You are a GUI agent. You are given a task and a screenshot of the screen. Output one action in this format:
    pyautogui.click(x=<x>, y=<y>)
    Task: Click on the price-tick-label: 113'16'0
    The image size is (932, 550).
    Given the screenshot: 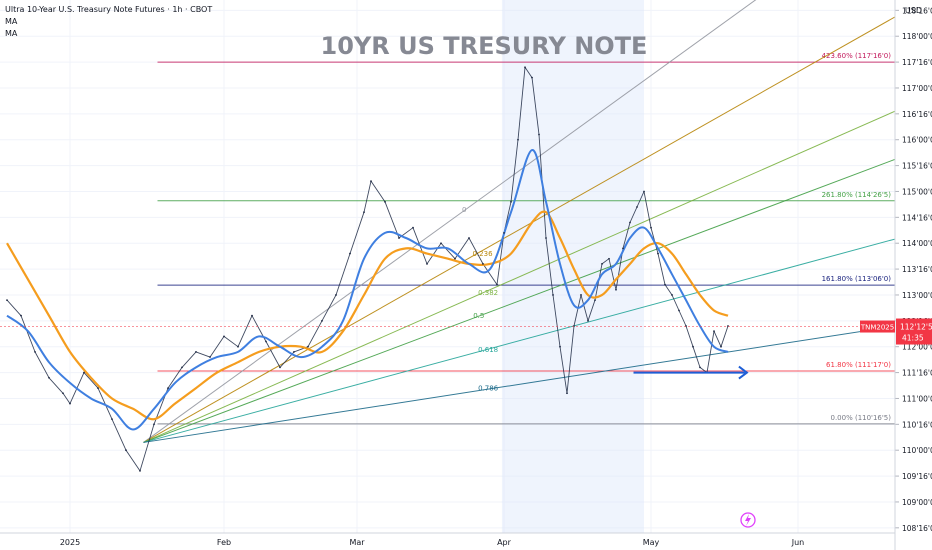 What is the action you would take?
    pyautogui.click(x=917, y=269)
    